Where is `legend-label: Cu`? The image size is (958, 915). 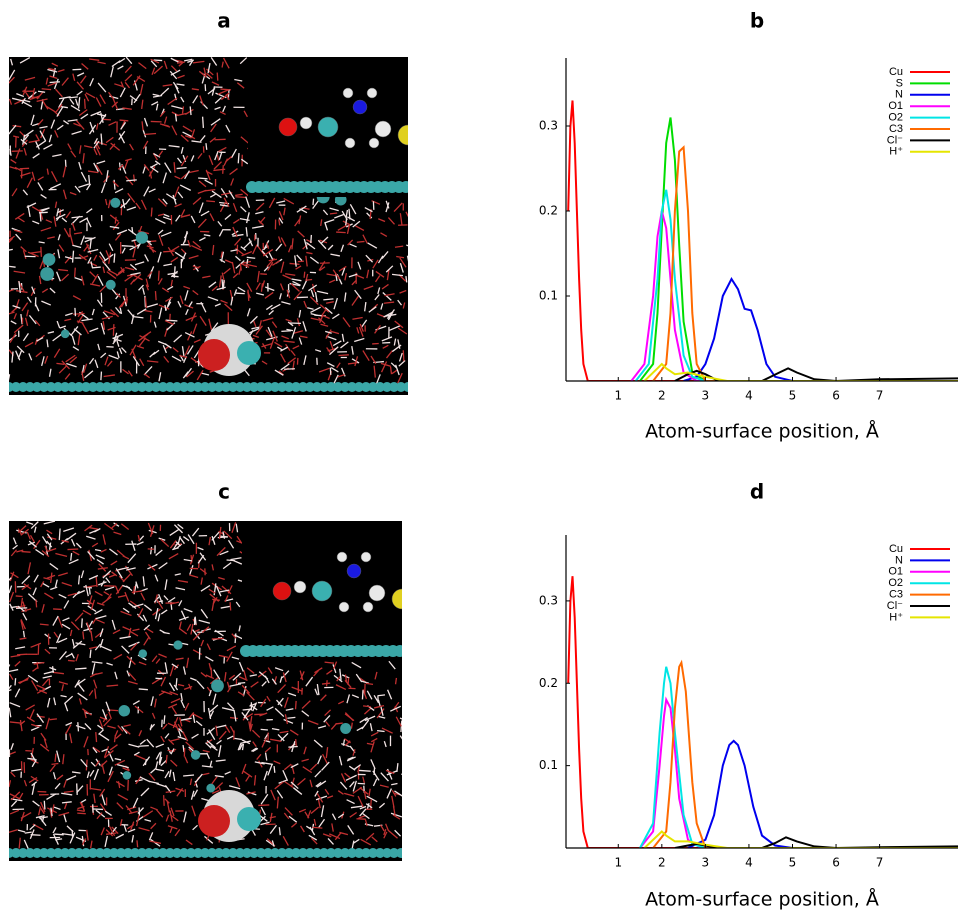 legend-label: Cu is located at coordinates (896, 549).